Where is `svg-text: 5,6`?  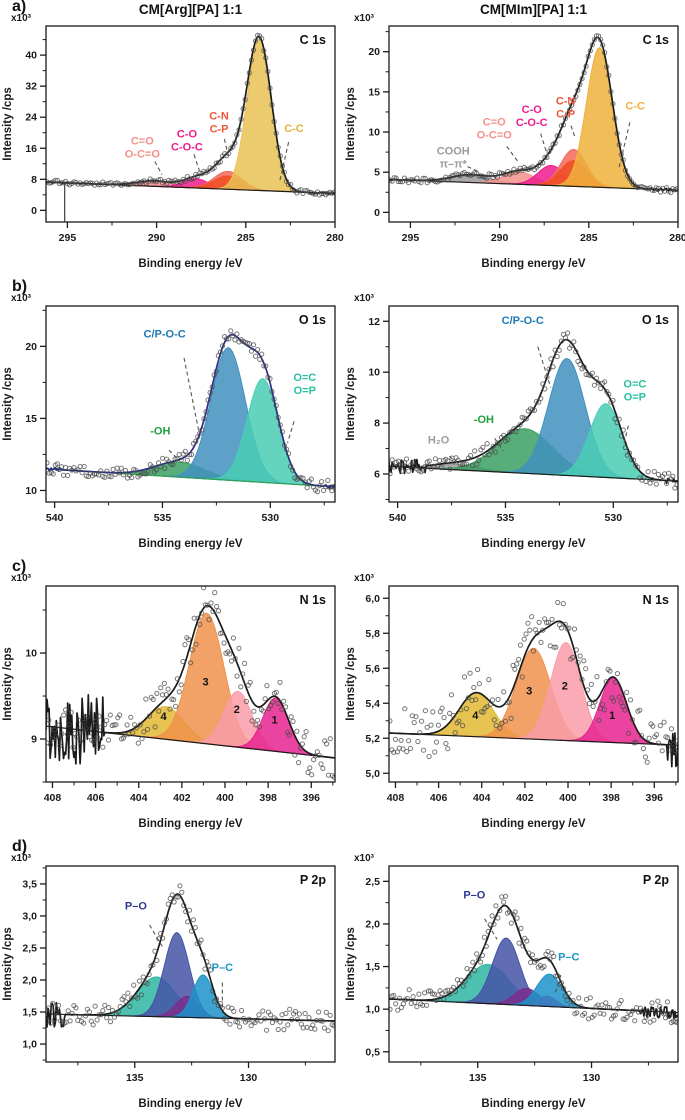 svg-text: 5,6 is located at coordinates (372, 669).